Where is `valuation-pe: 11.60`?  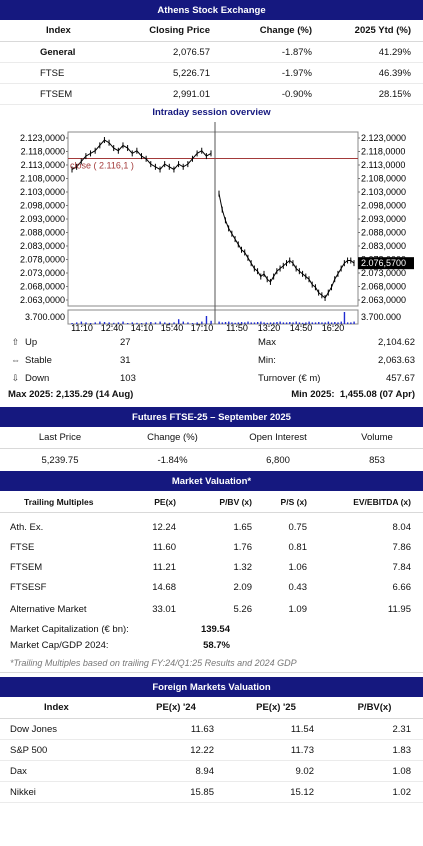 valuation-pe: 11.60 is located at coordinates (164, 547).